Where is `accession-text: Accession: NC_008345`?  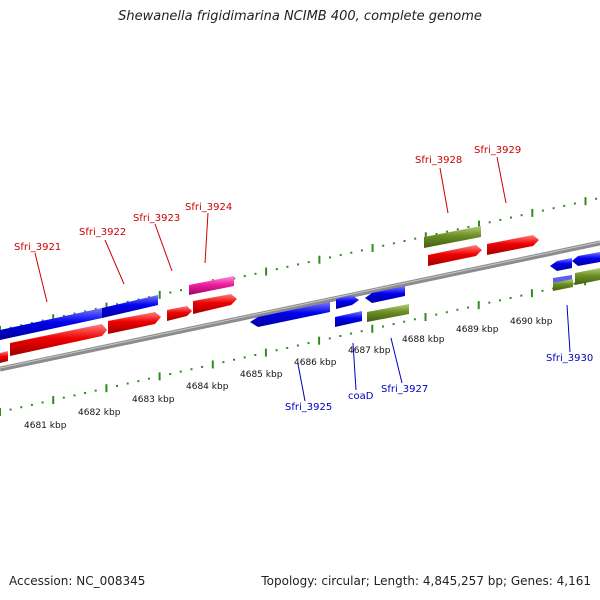
accession-text: Accession: NC_008345 is located at coordinates (77, 581).